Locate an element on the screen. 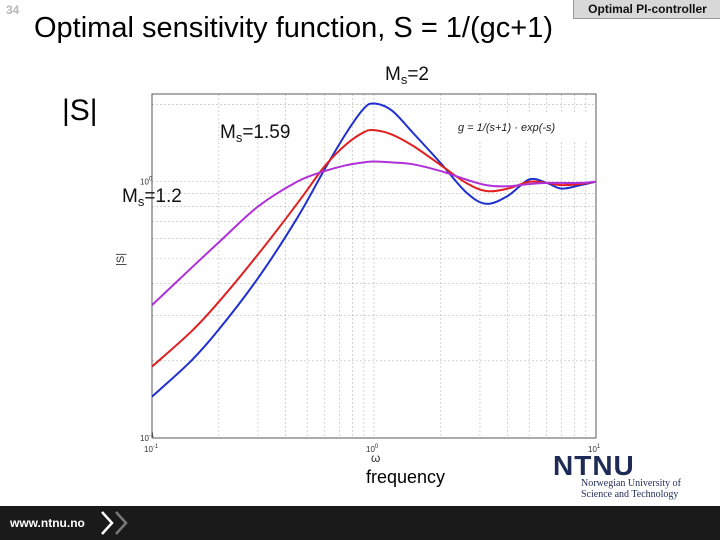 The width and height of the screenshot is (720, 540). footer-bar is located at coordinates (360, 523).